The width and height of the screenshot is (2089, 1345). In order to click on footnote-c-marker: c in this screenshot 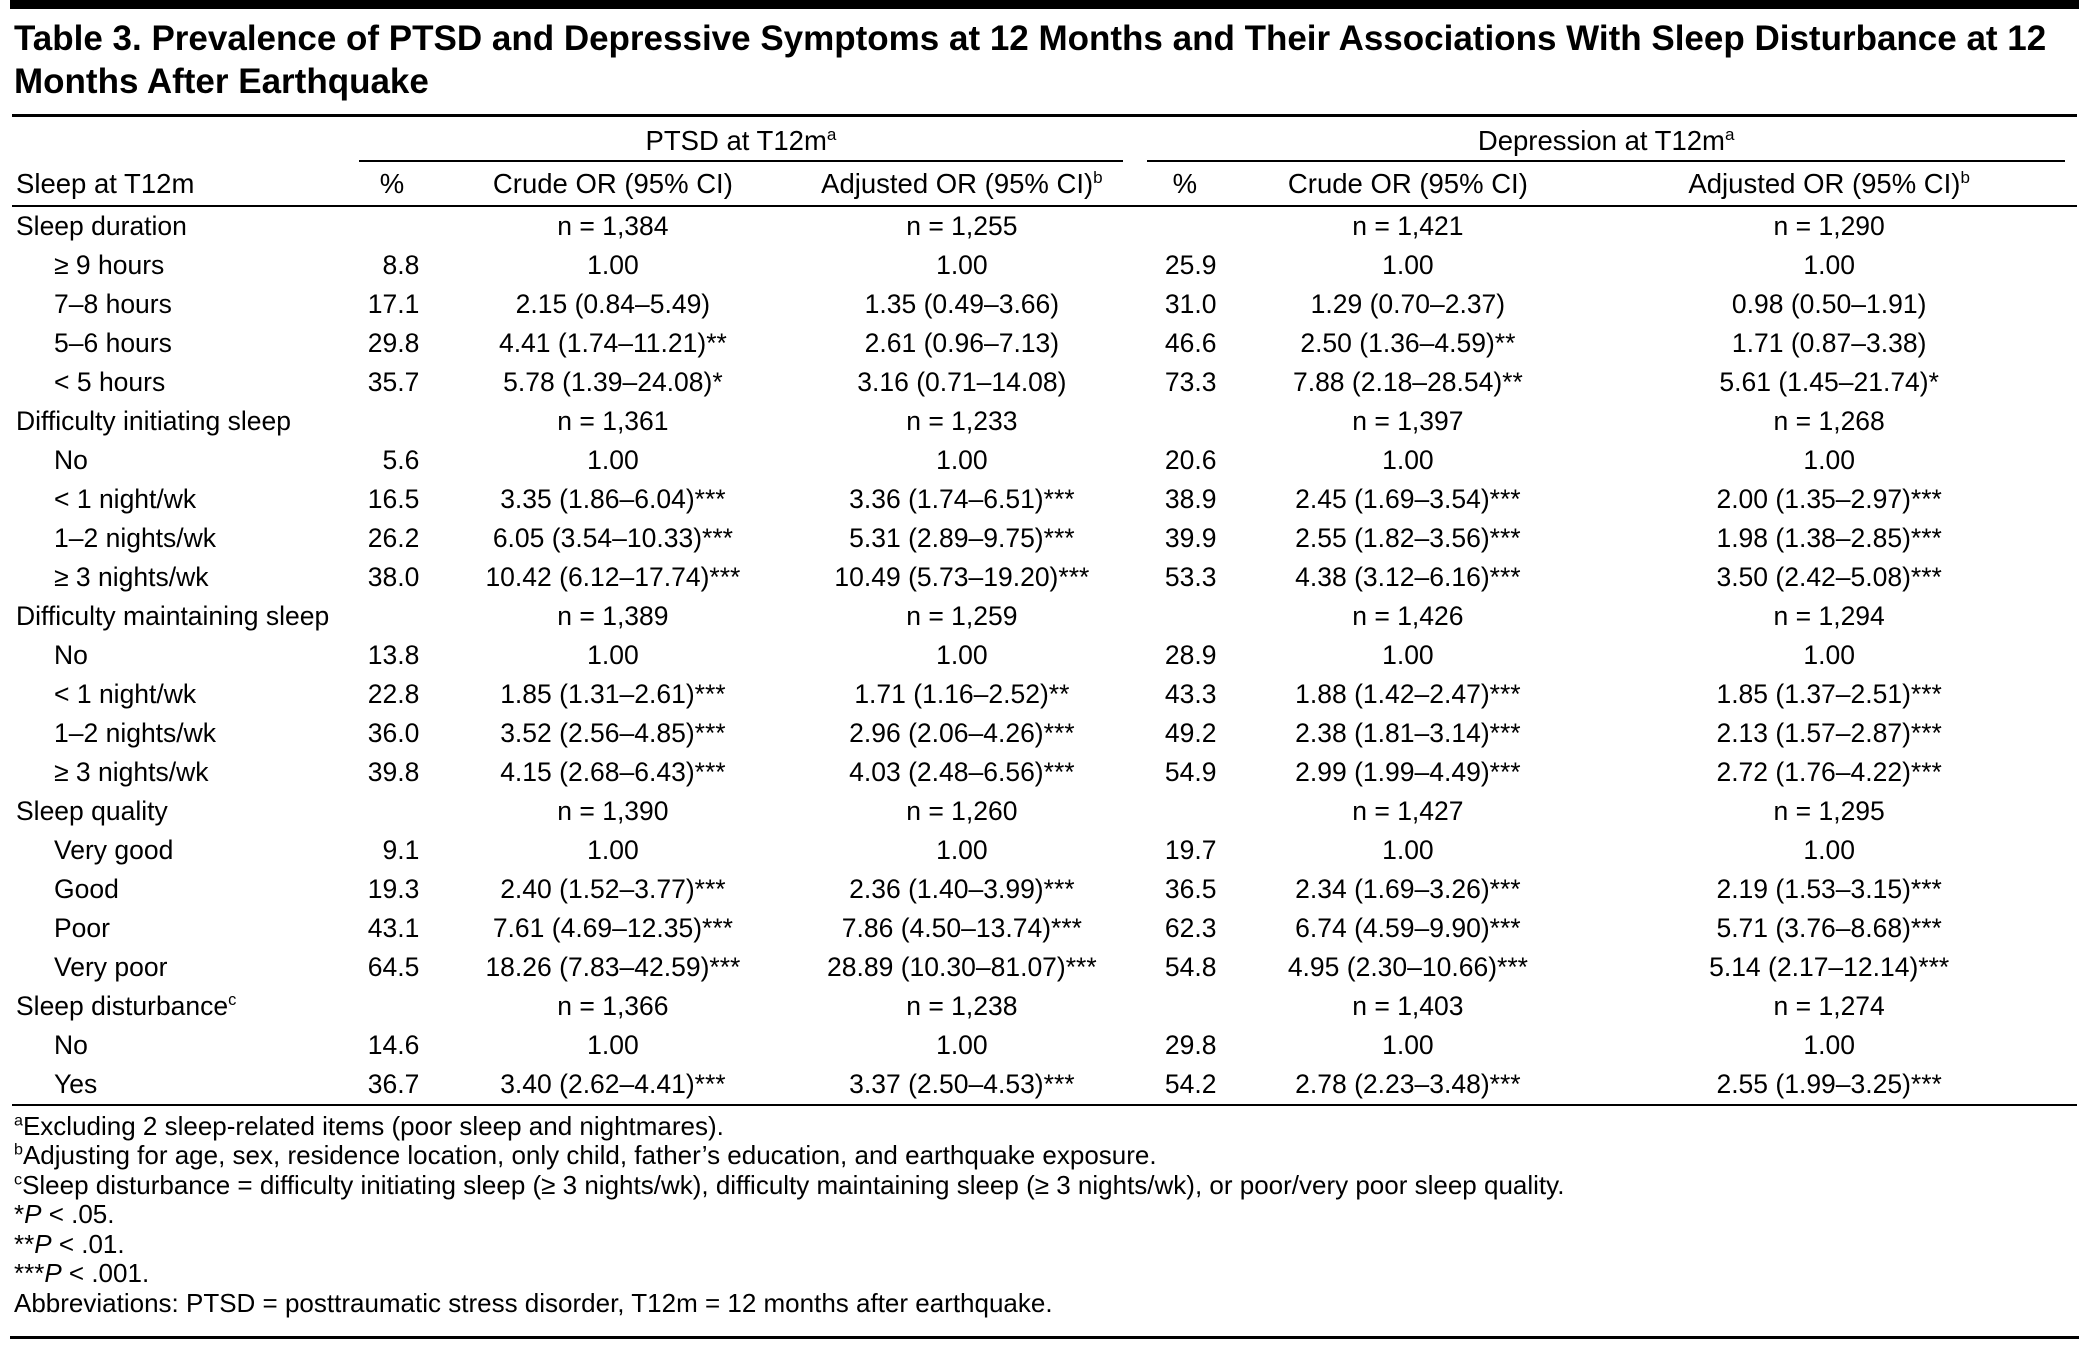, I will do `click(18, 1179)`.